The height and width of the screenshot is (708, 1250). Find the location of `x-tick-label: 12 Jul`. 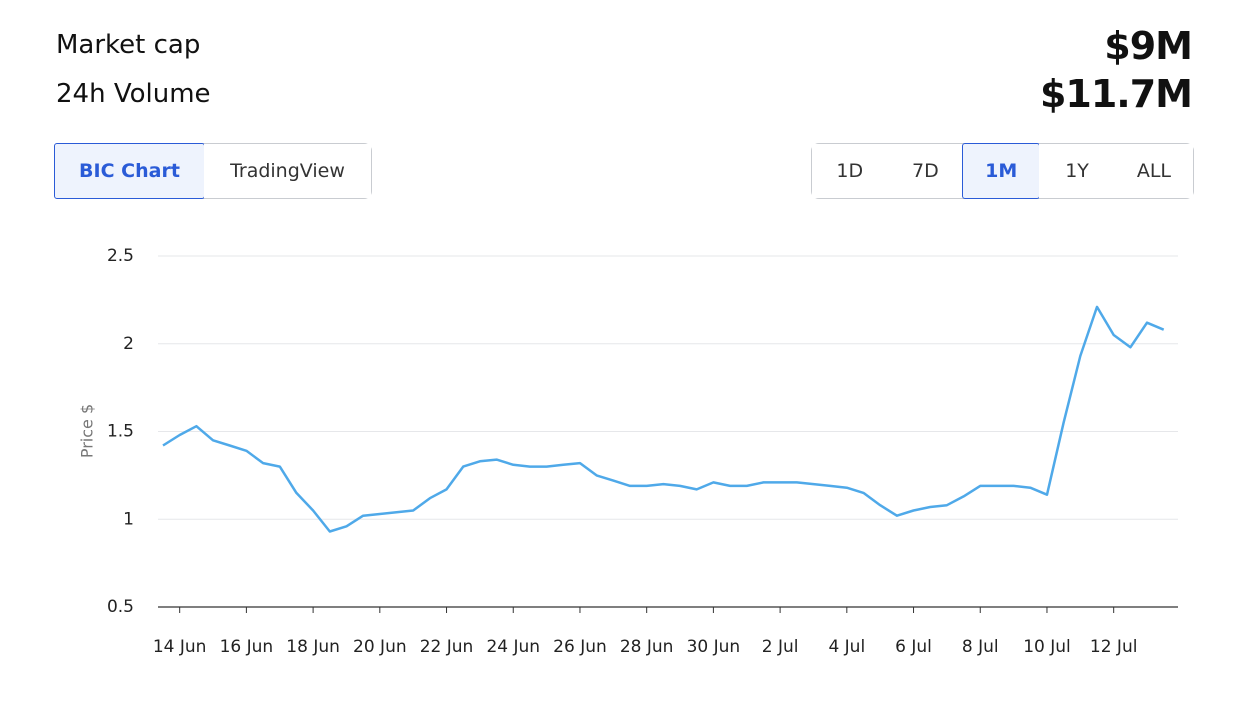

x-tick-label: 12 Jul is located at coordinates (1114, 647).